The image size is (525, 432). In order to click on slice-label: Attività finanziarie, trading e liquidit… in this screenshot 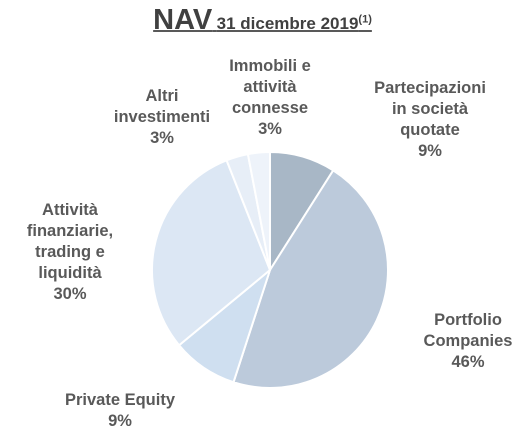, I will do `click(70, 252)`.